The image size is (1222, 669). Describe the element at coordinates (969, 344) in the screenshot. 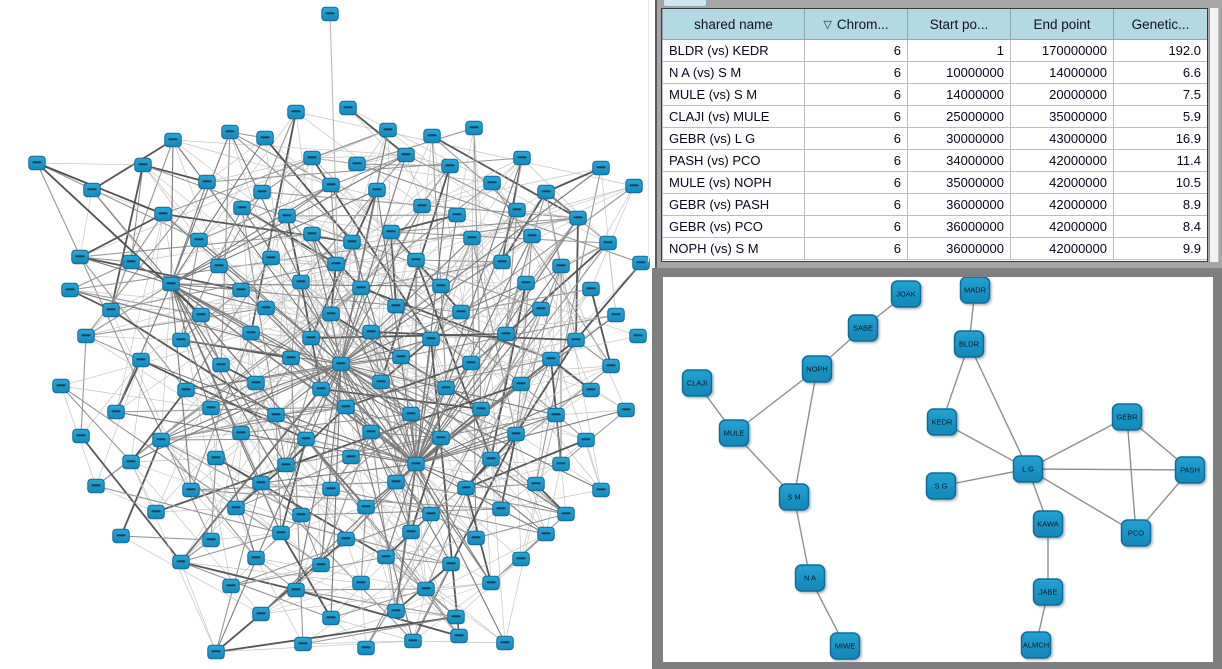

I see `detail-network-node: BLDR` at that location.